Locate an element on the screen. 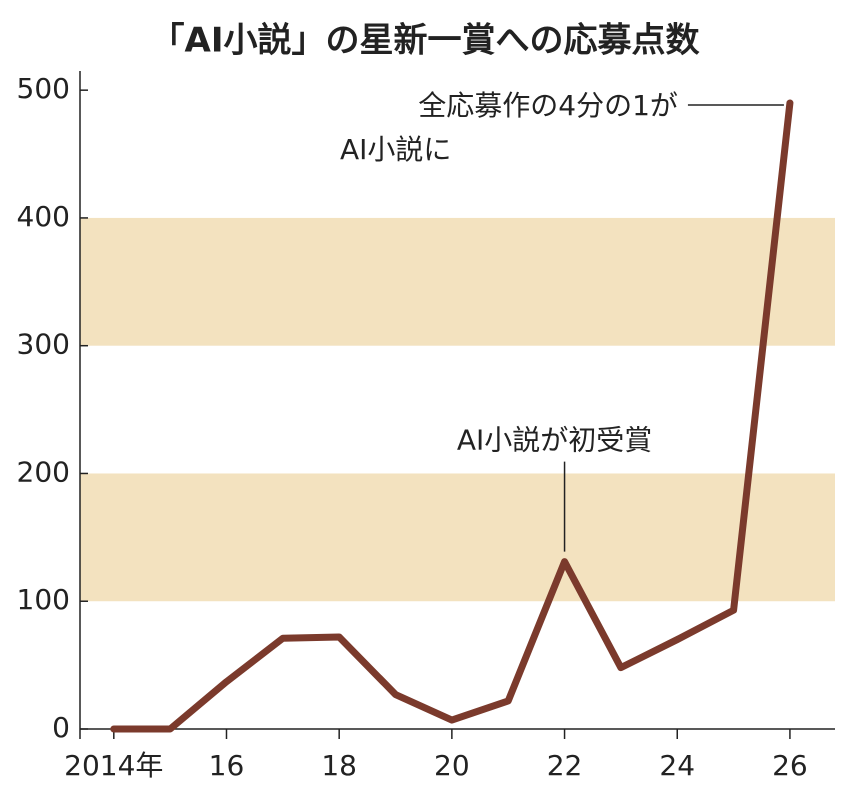 This screenshot has height=796, width=850. x-tick-label: 26 is located at coordinates (790, 765).